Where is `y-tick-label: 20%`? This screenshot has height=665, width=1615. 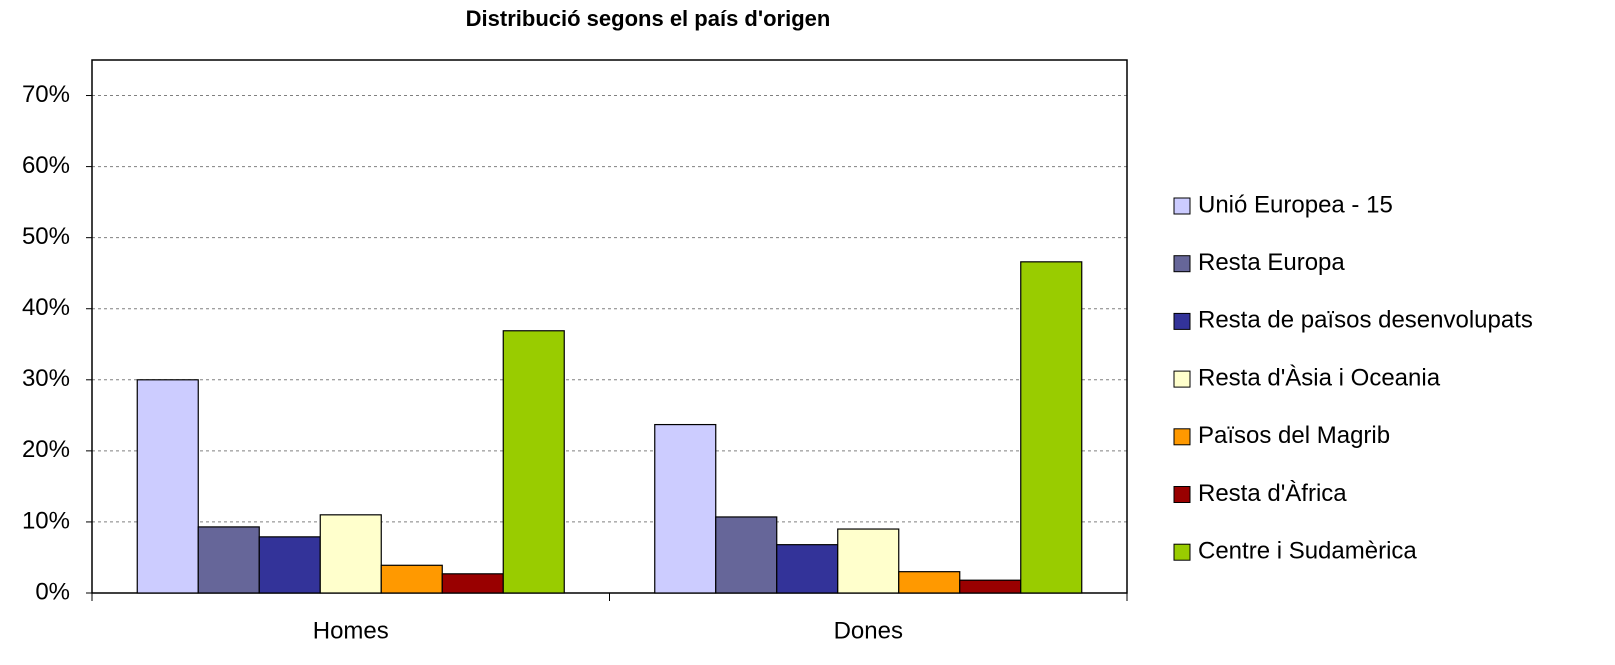
y-tick-label: 20% is located at coordinates (46, 449).